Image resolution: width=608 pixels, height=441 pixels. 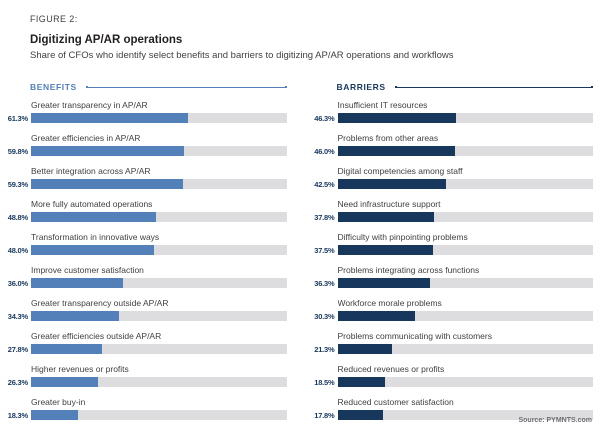 What do you see at coordinates (388, 138) in the screenshot?
I see `bar-item-label: Problems from other areas` at bounding box center [388, 138].